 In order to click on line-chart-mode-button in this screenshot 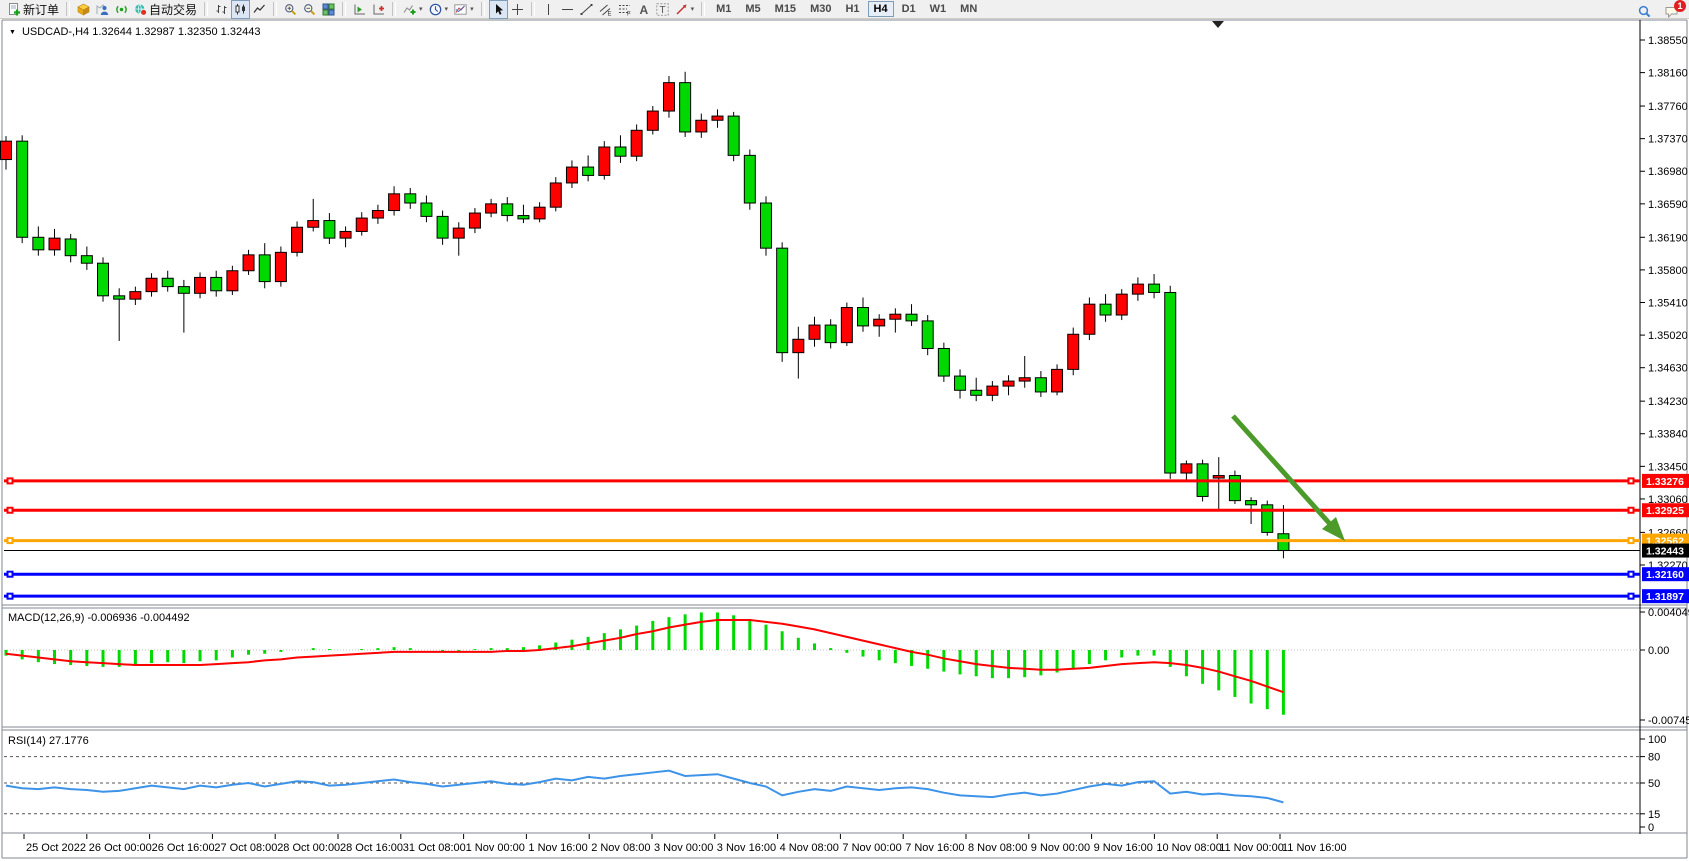, I will do `click(259, 9)`.